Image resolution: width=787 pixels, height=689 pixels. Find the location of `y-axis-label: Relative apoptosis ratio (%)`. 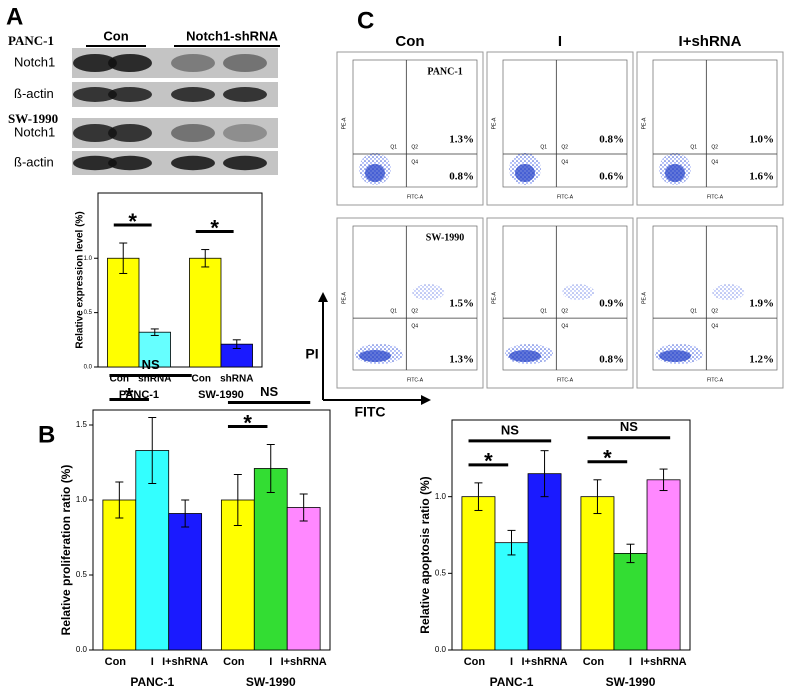

y-axis-label: Relative apoptosis ratio (%) is located at coordinates (425, 554).